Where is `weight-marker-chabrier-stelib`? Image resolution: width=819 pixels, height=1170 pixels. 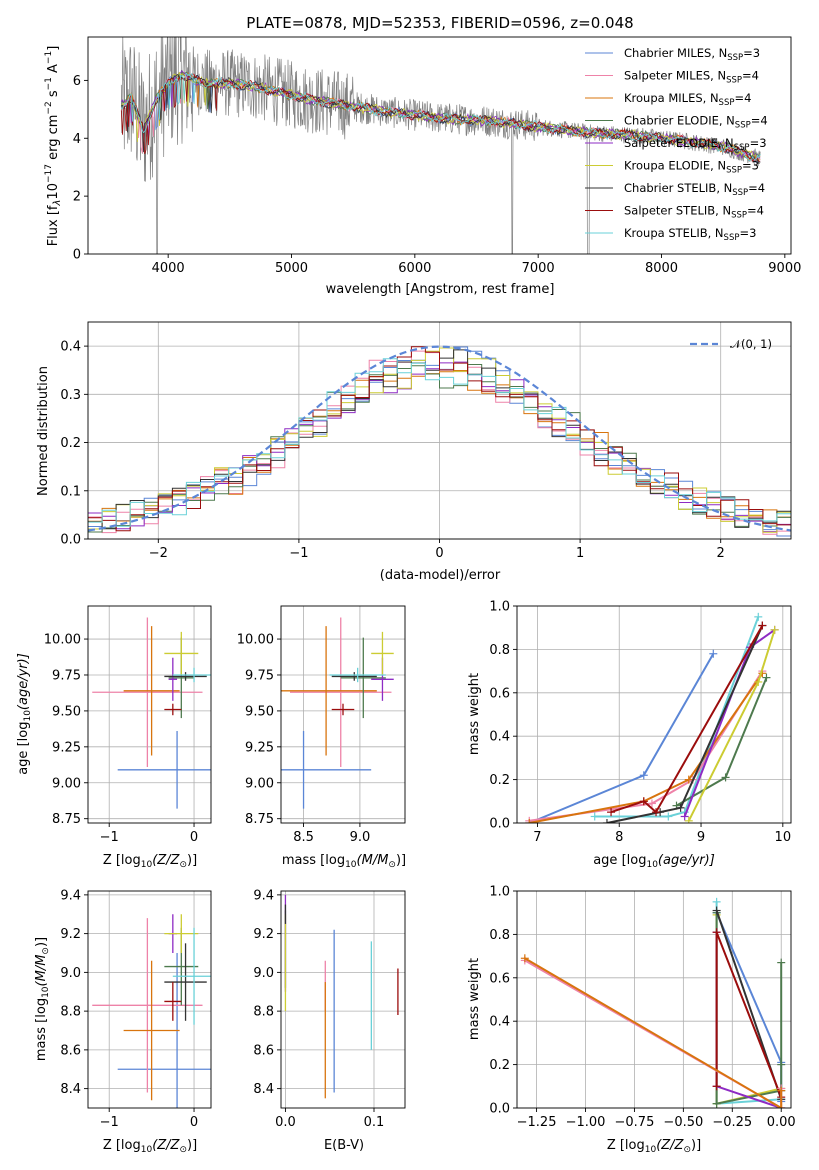
weight-marker-chabrier-stelib is located at coordinates (716, 910).